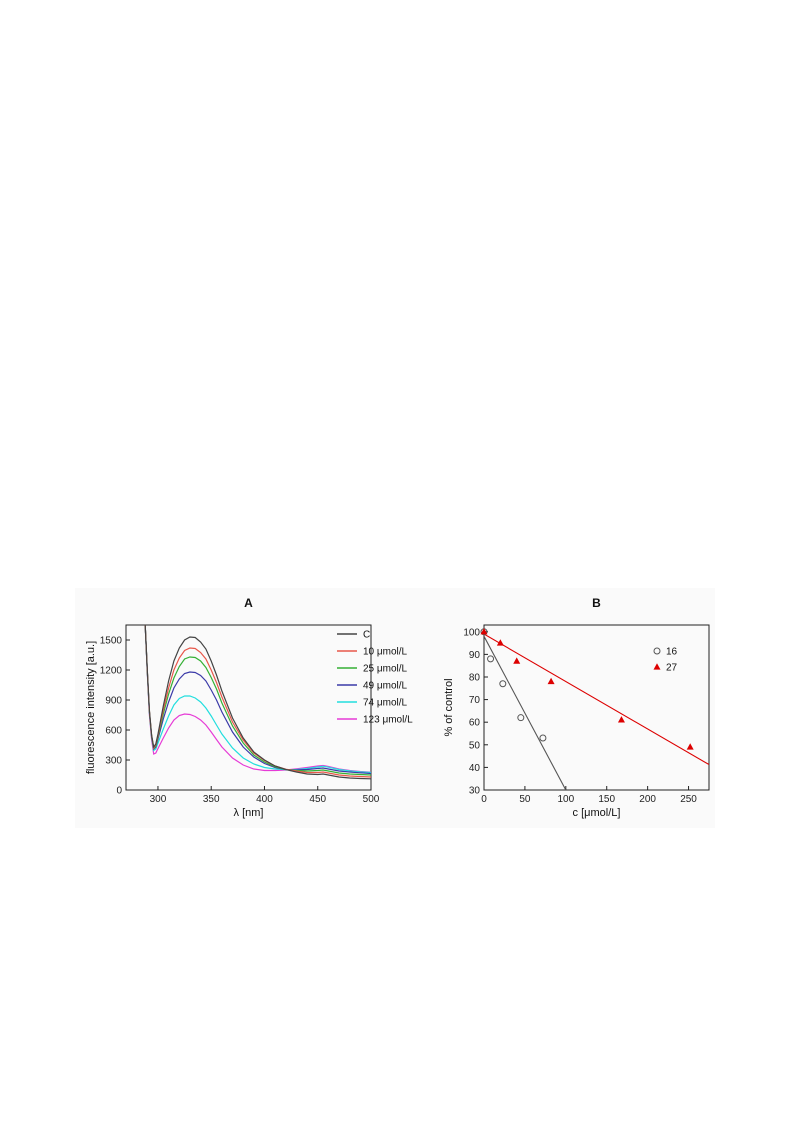  What do you see at coordinates (597, 813) in the screenshot?
I see `x-axis-label: c [μmol/L]` at bounding box center [597, 813].